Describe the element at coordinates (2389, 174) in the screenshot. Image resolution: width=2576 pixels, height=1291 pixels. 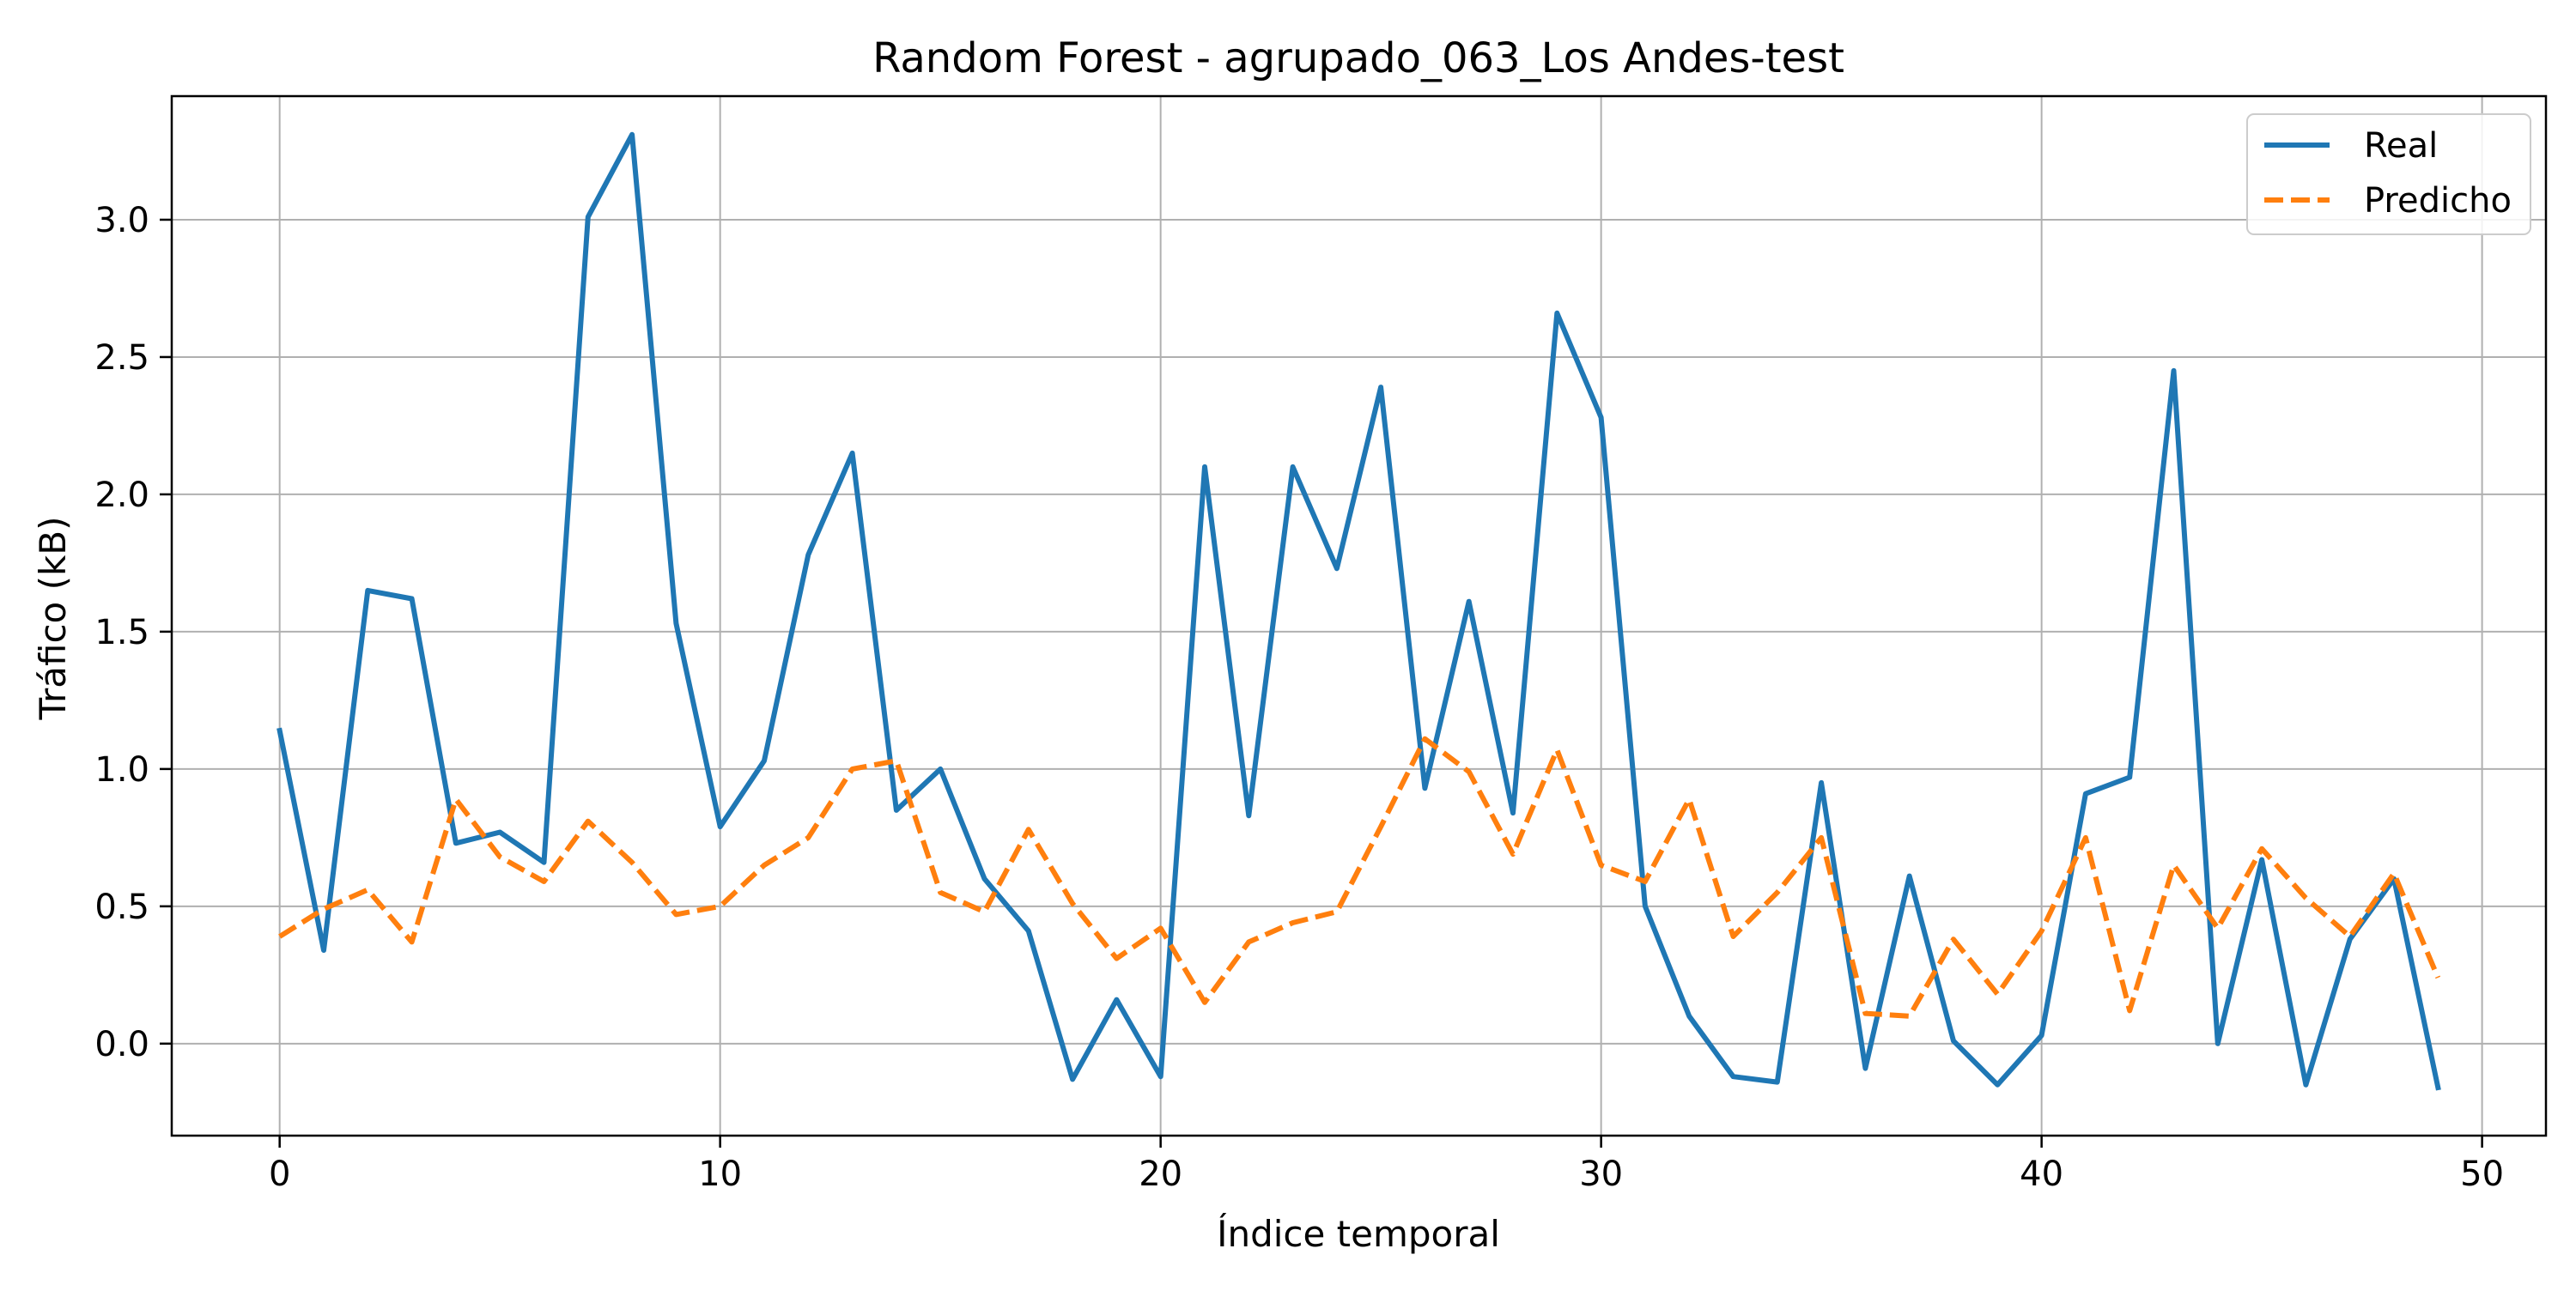
I see `legend: Real Predicho` at that location.